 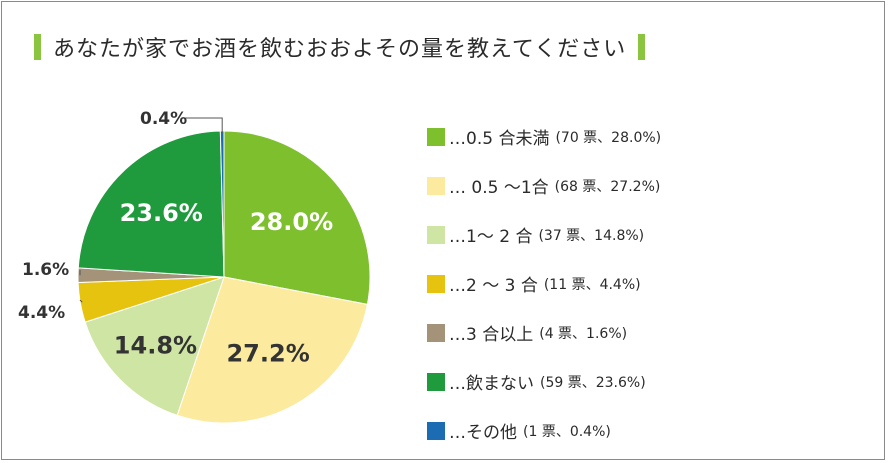 I want to click on legend-detail: (11 票、4.4%), so click(x=592, y=284).